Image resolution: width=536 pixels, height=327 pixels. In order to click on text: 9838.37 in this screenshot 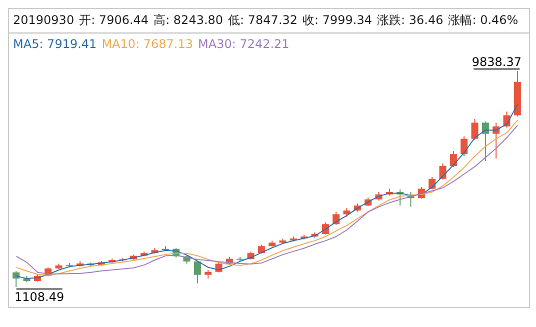, I will do `click(497, 62)`.